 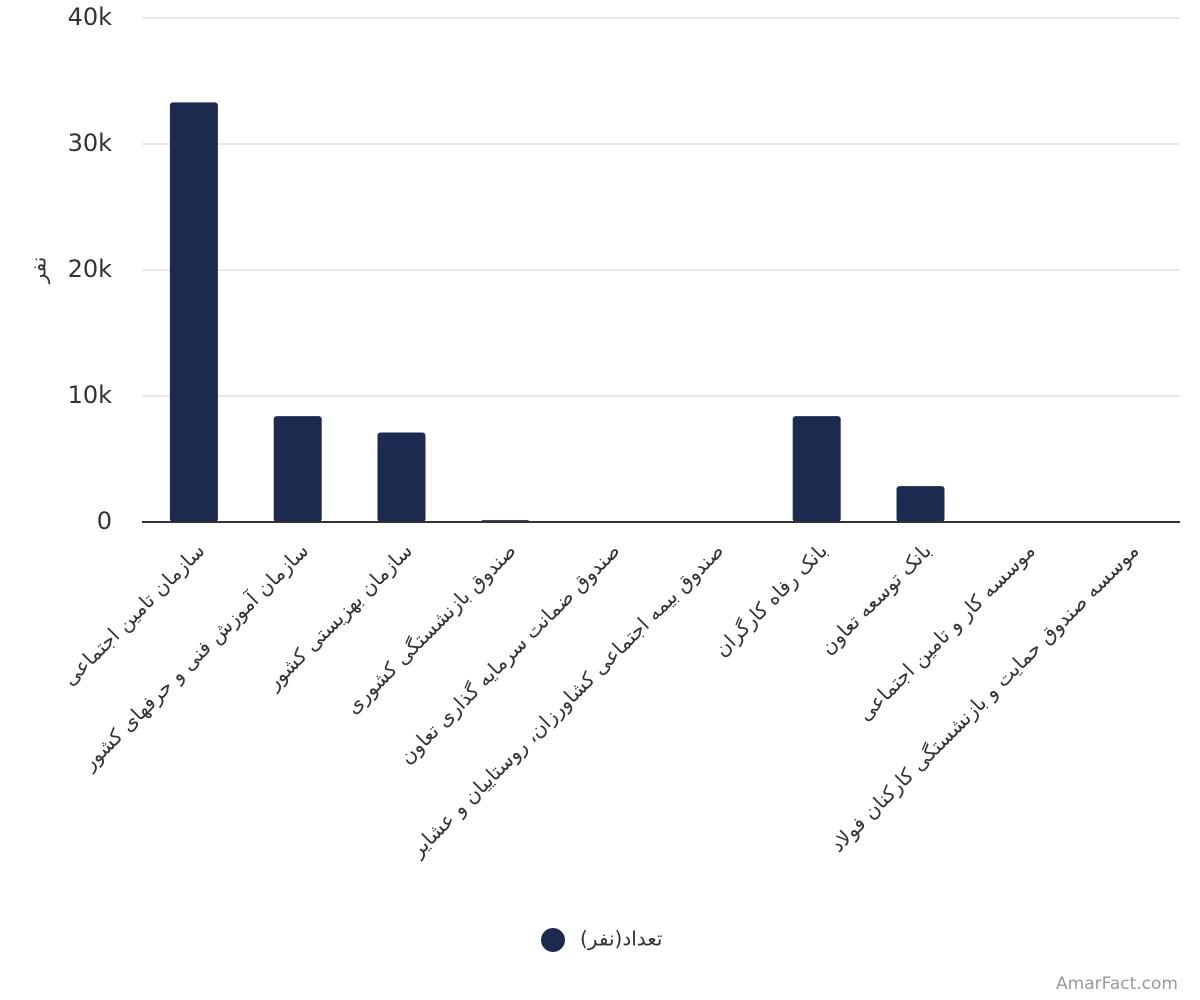 I want to click on x-tick-label: صندوق ضمانت سرمایه گذاری تعاون, so click(x=509, y=653).